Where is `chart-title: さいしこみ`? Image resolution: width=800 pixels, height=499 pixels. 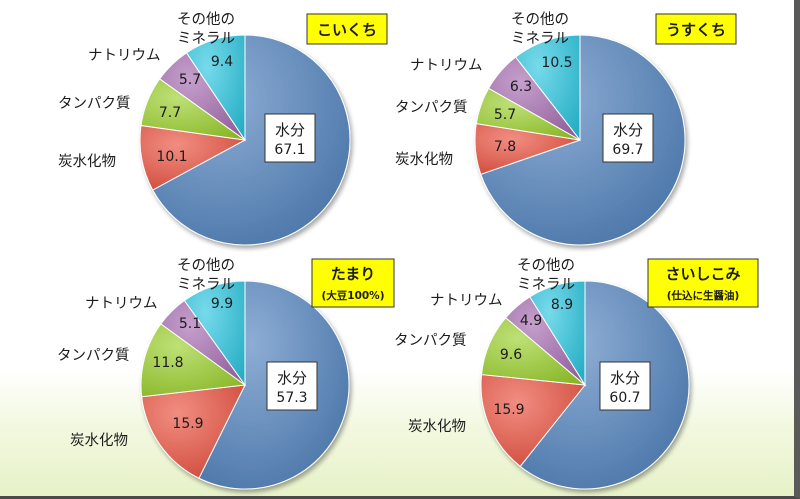
chart-title: さいしこみ is located at coordinates (702, 274).